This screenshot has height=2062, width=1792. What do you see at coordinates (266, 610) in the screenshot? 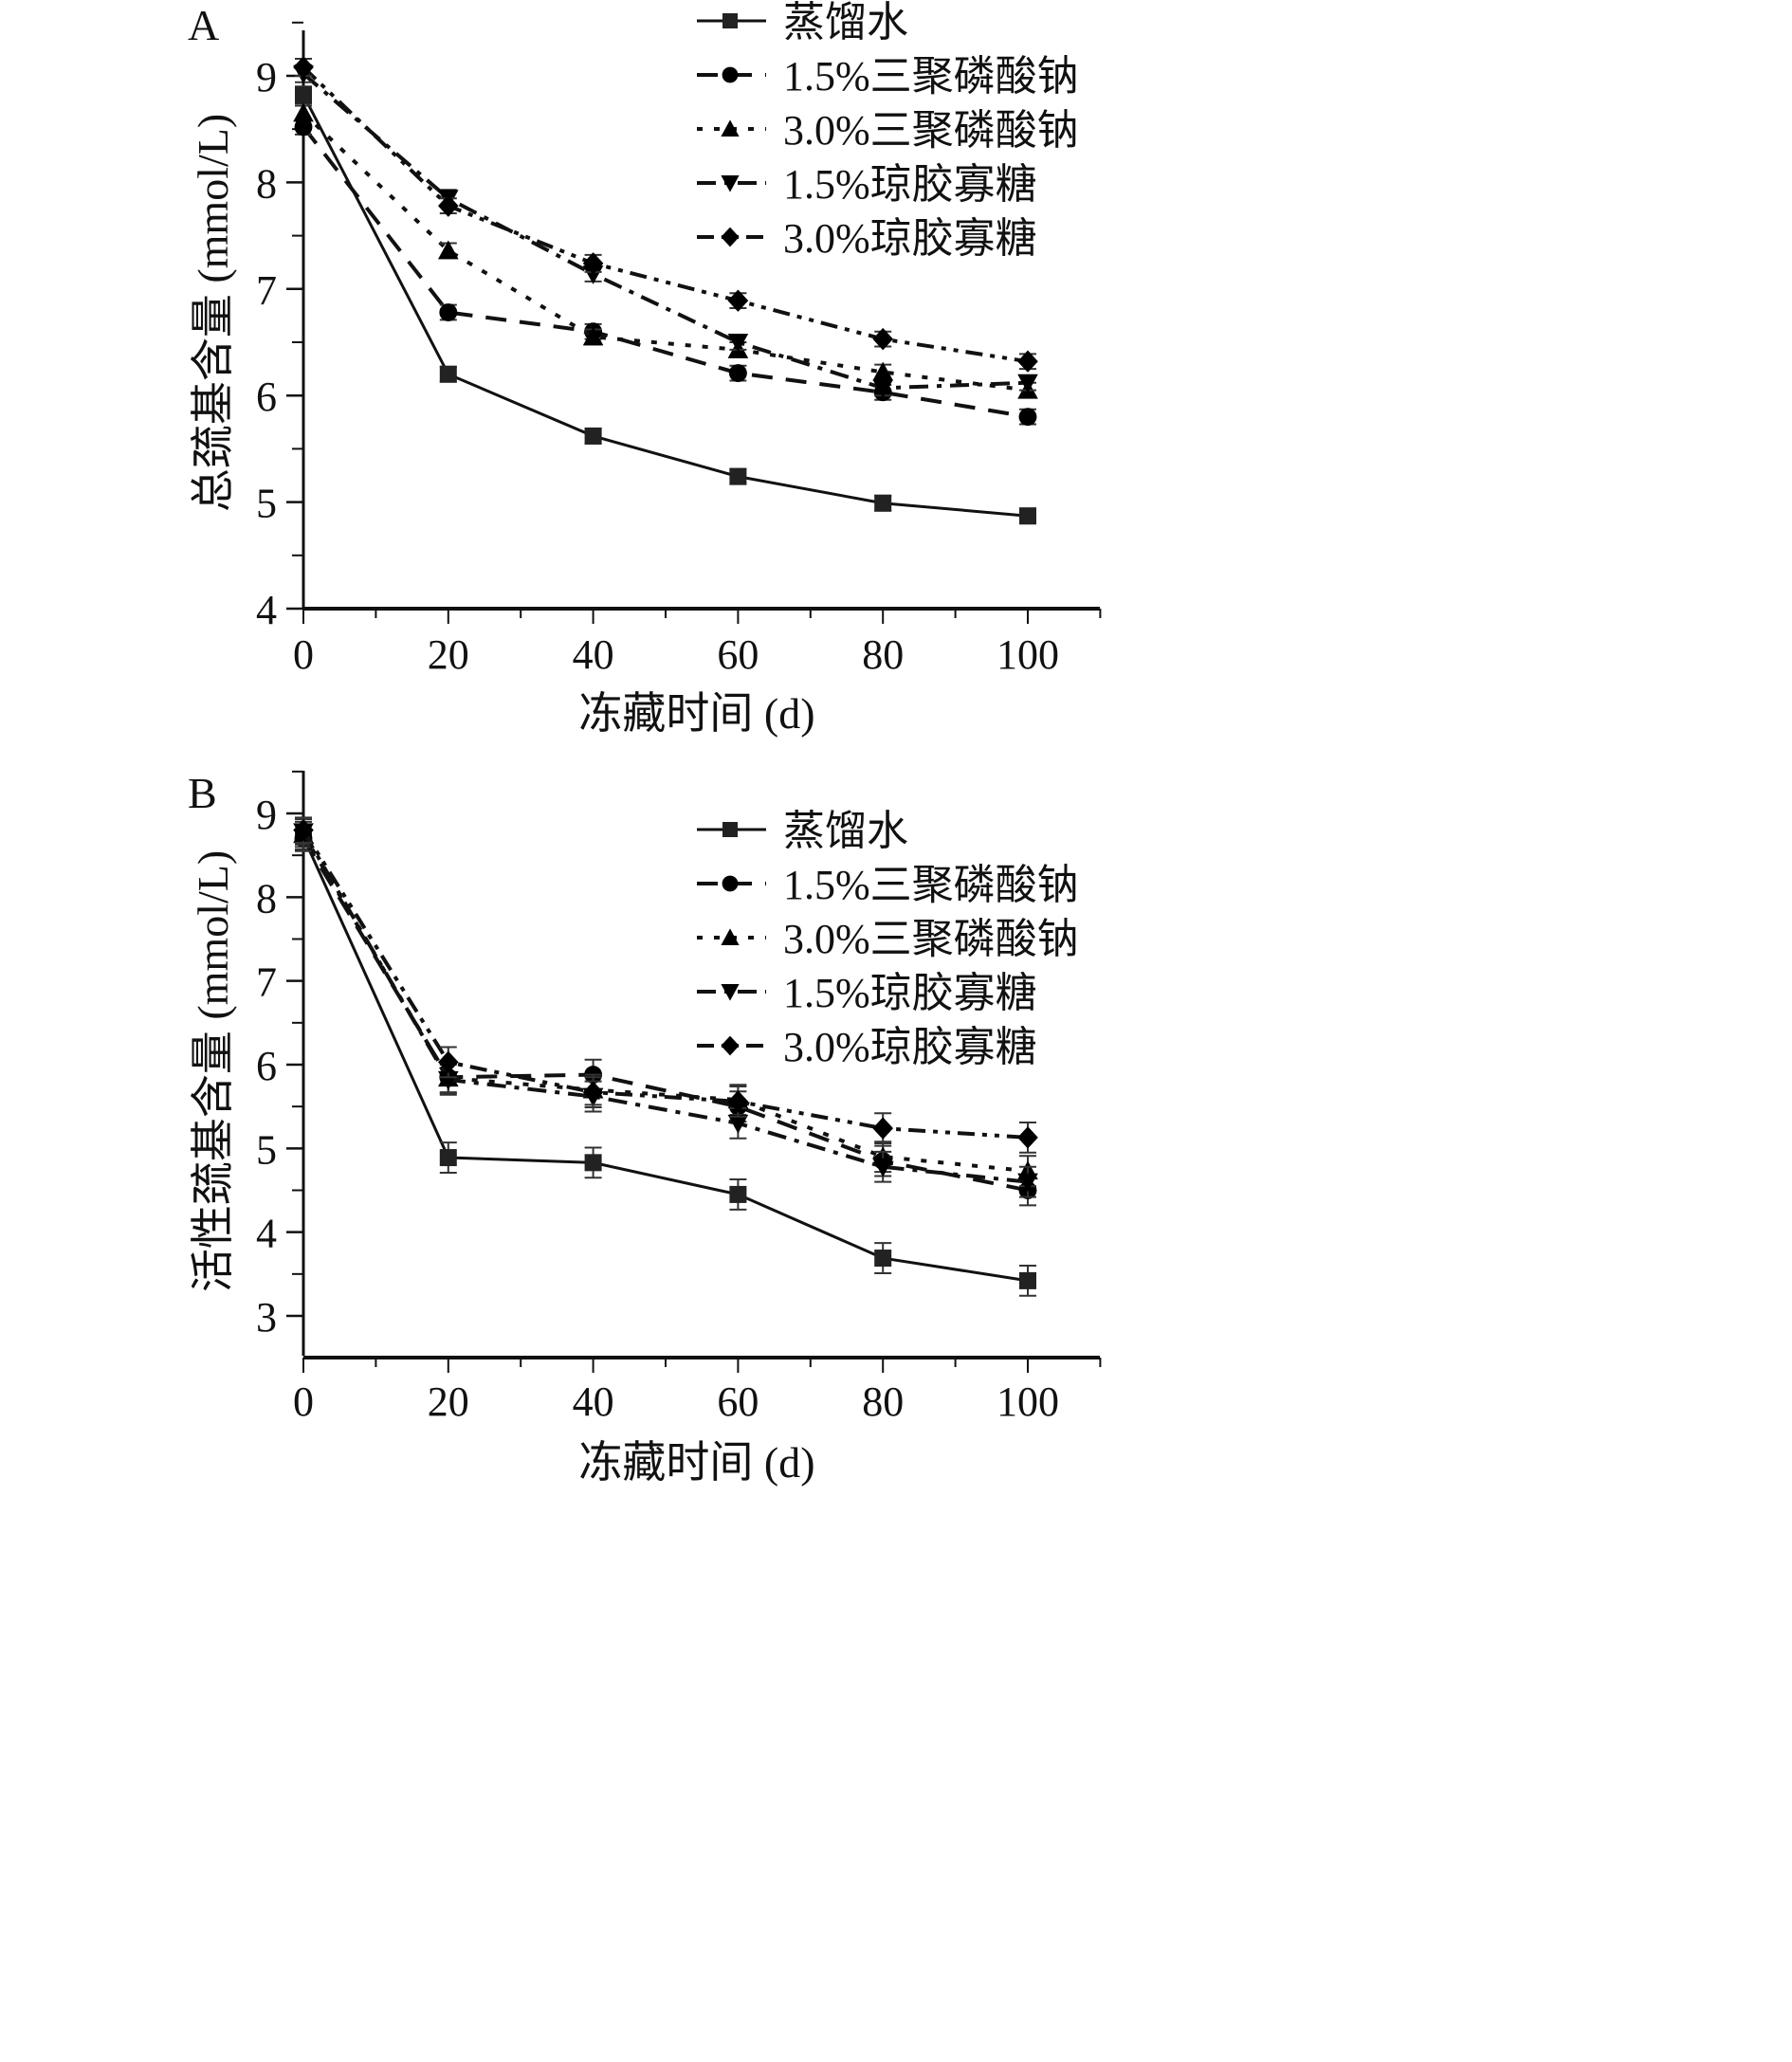
I see `panel-a-y-tick-label: 4` at bounding box center [266, 610].